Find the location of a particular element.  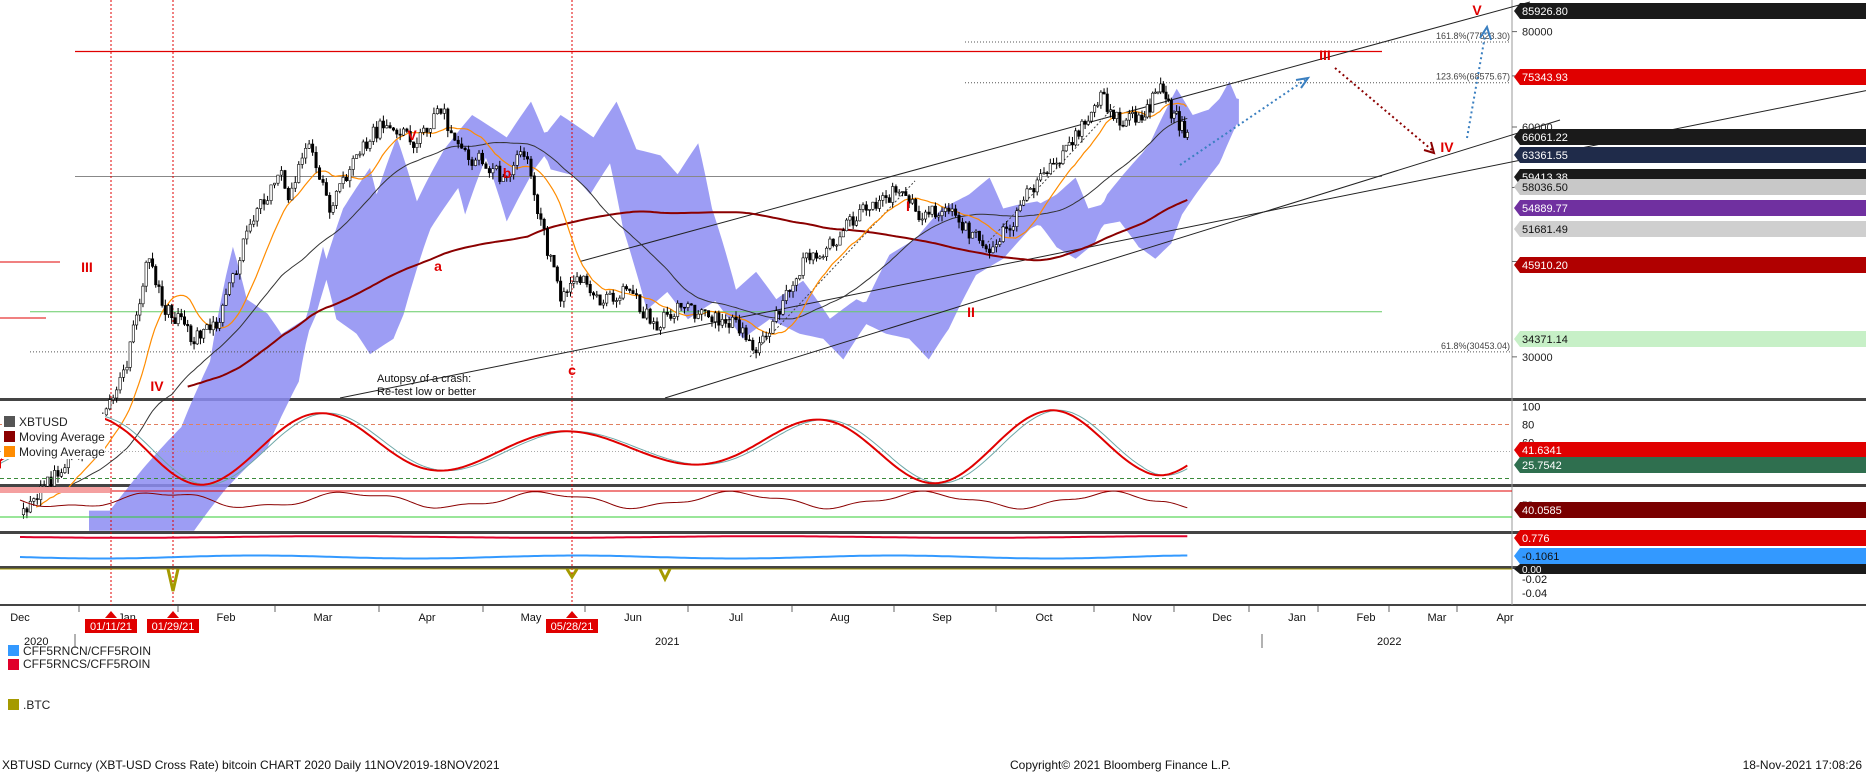

btc-tick-1: -0.02 is located at coordinates (1534, 580).